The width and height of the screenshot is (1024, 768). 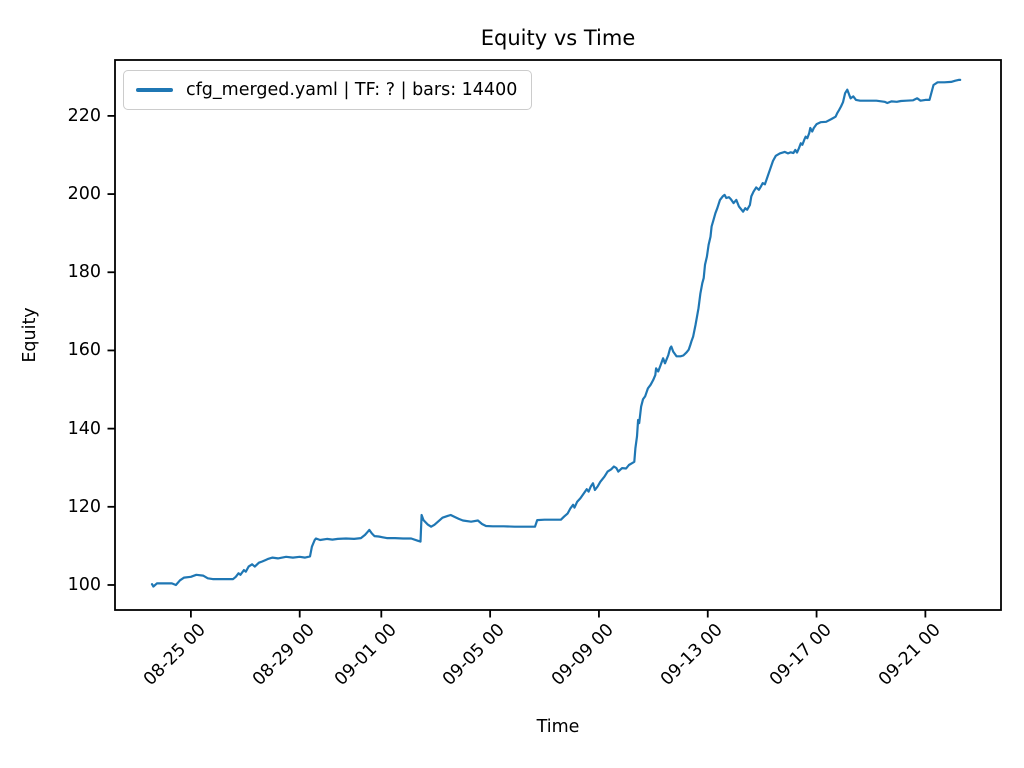 I want to click on y-tick-label: 160, so click(x=84, y=350).